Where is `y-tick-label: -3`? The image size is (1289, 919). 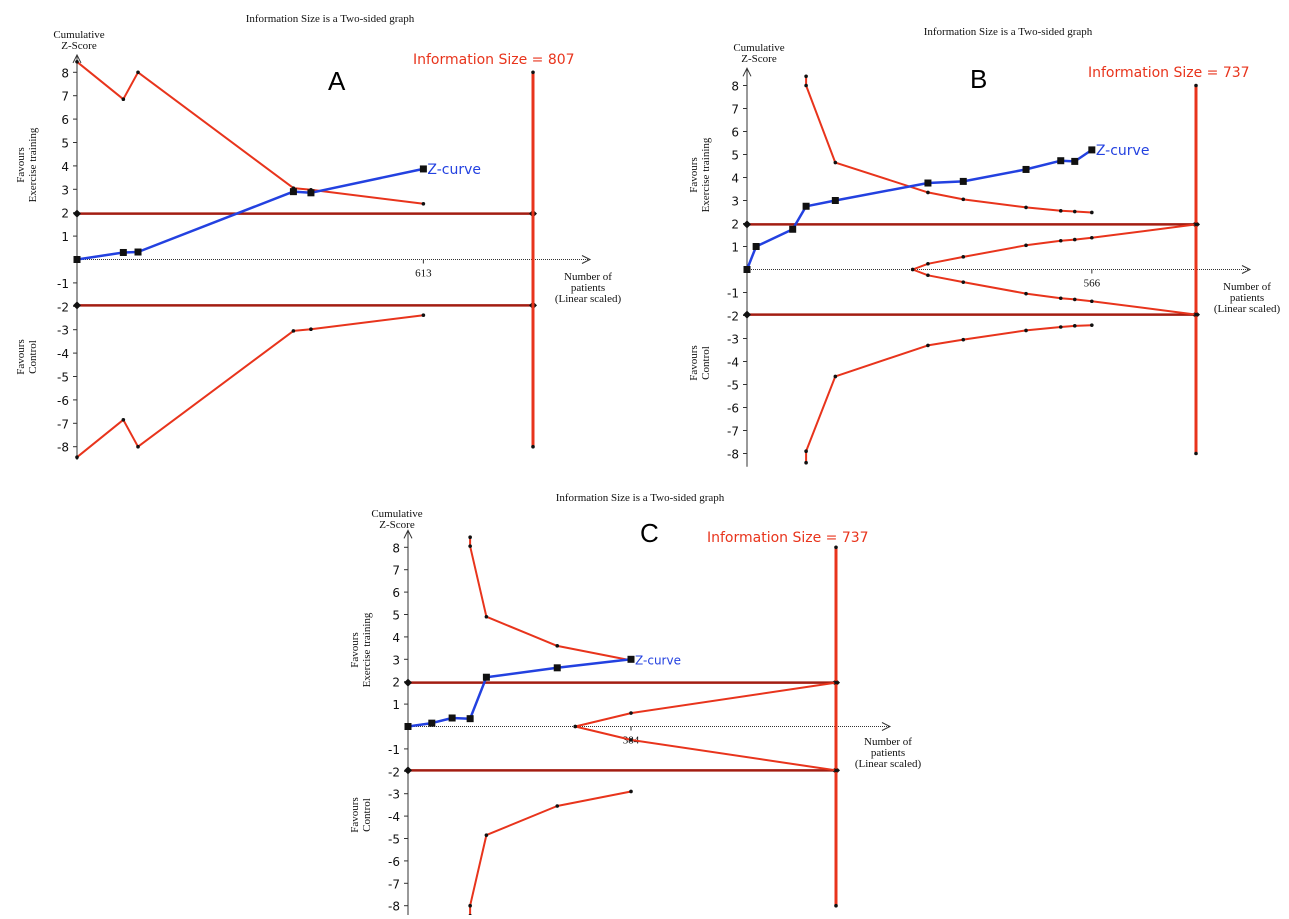
y-tick-label: -3 is located at coordinates (394, 795).